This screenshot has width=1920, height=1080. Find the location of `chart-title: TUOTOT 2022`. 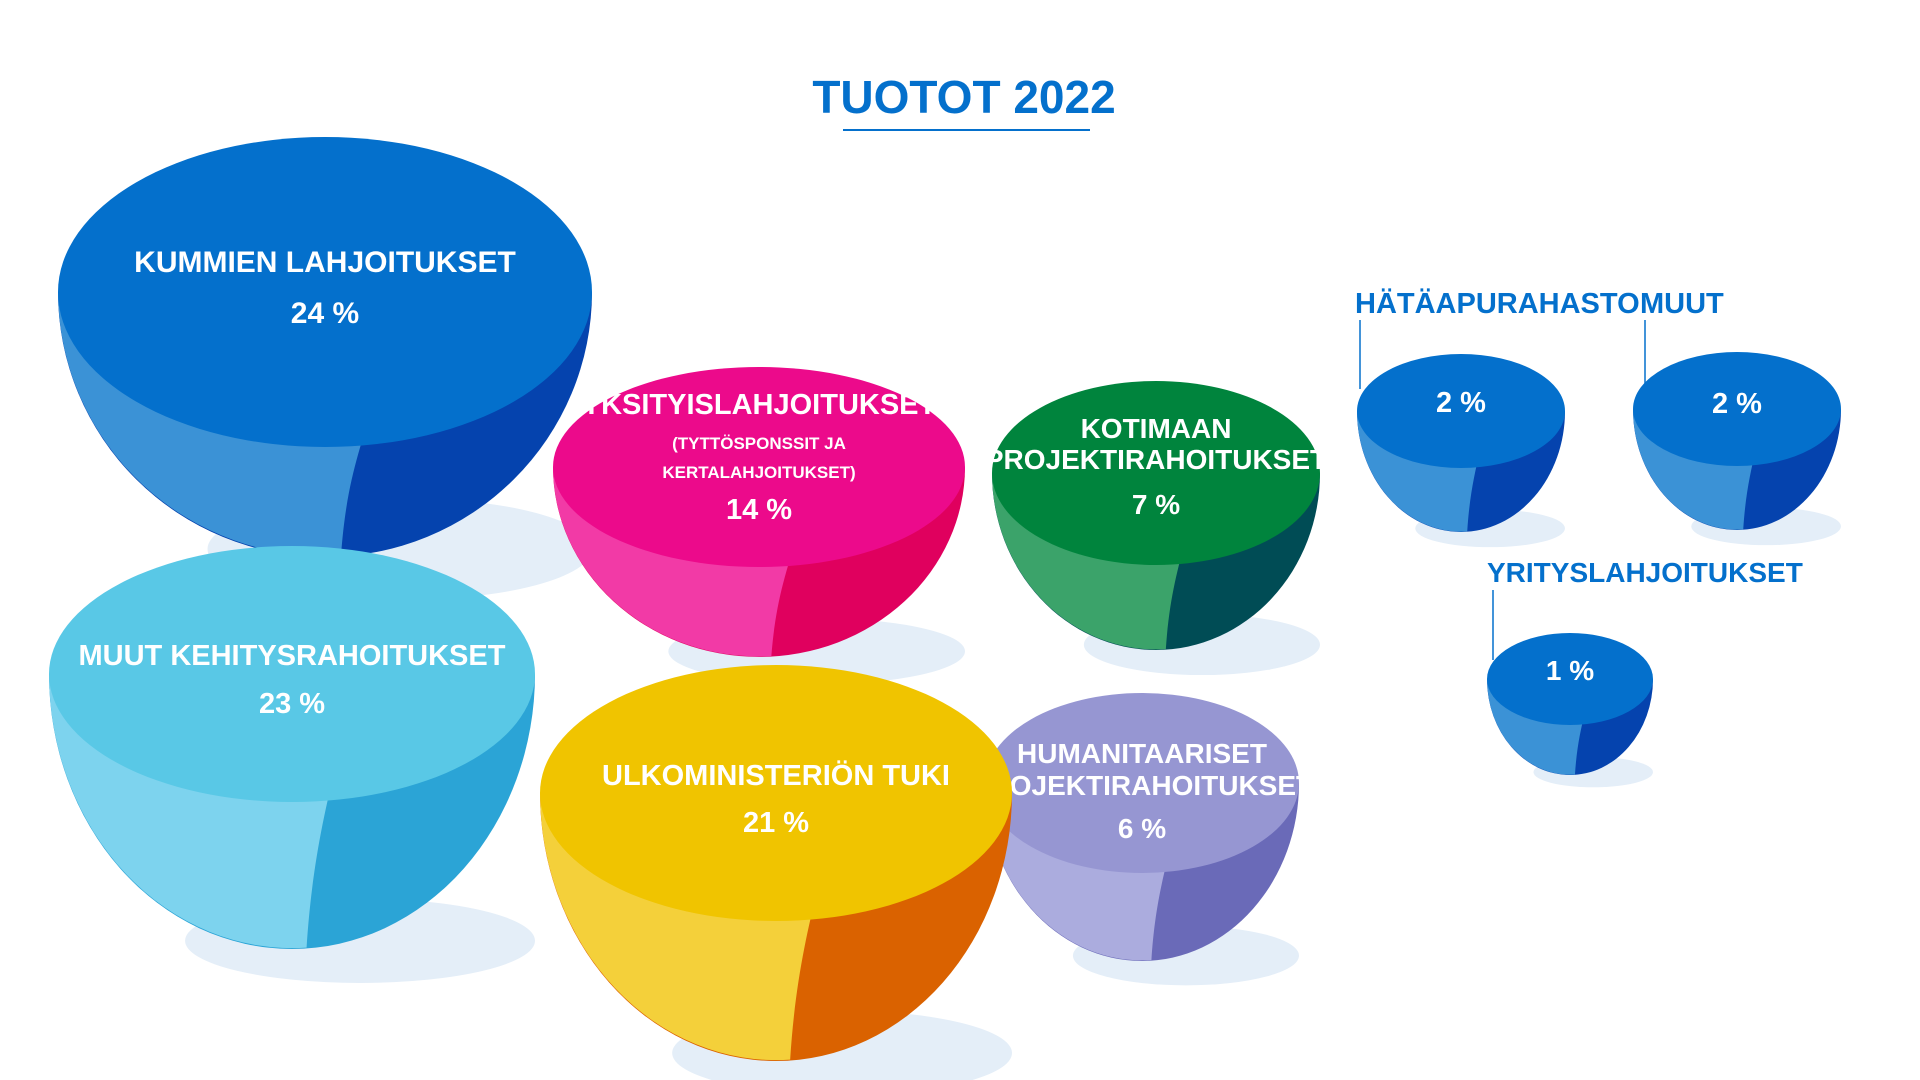

chart-title: TUOTOT 2022 is located at coordinates (963, 97).